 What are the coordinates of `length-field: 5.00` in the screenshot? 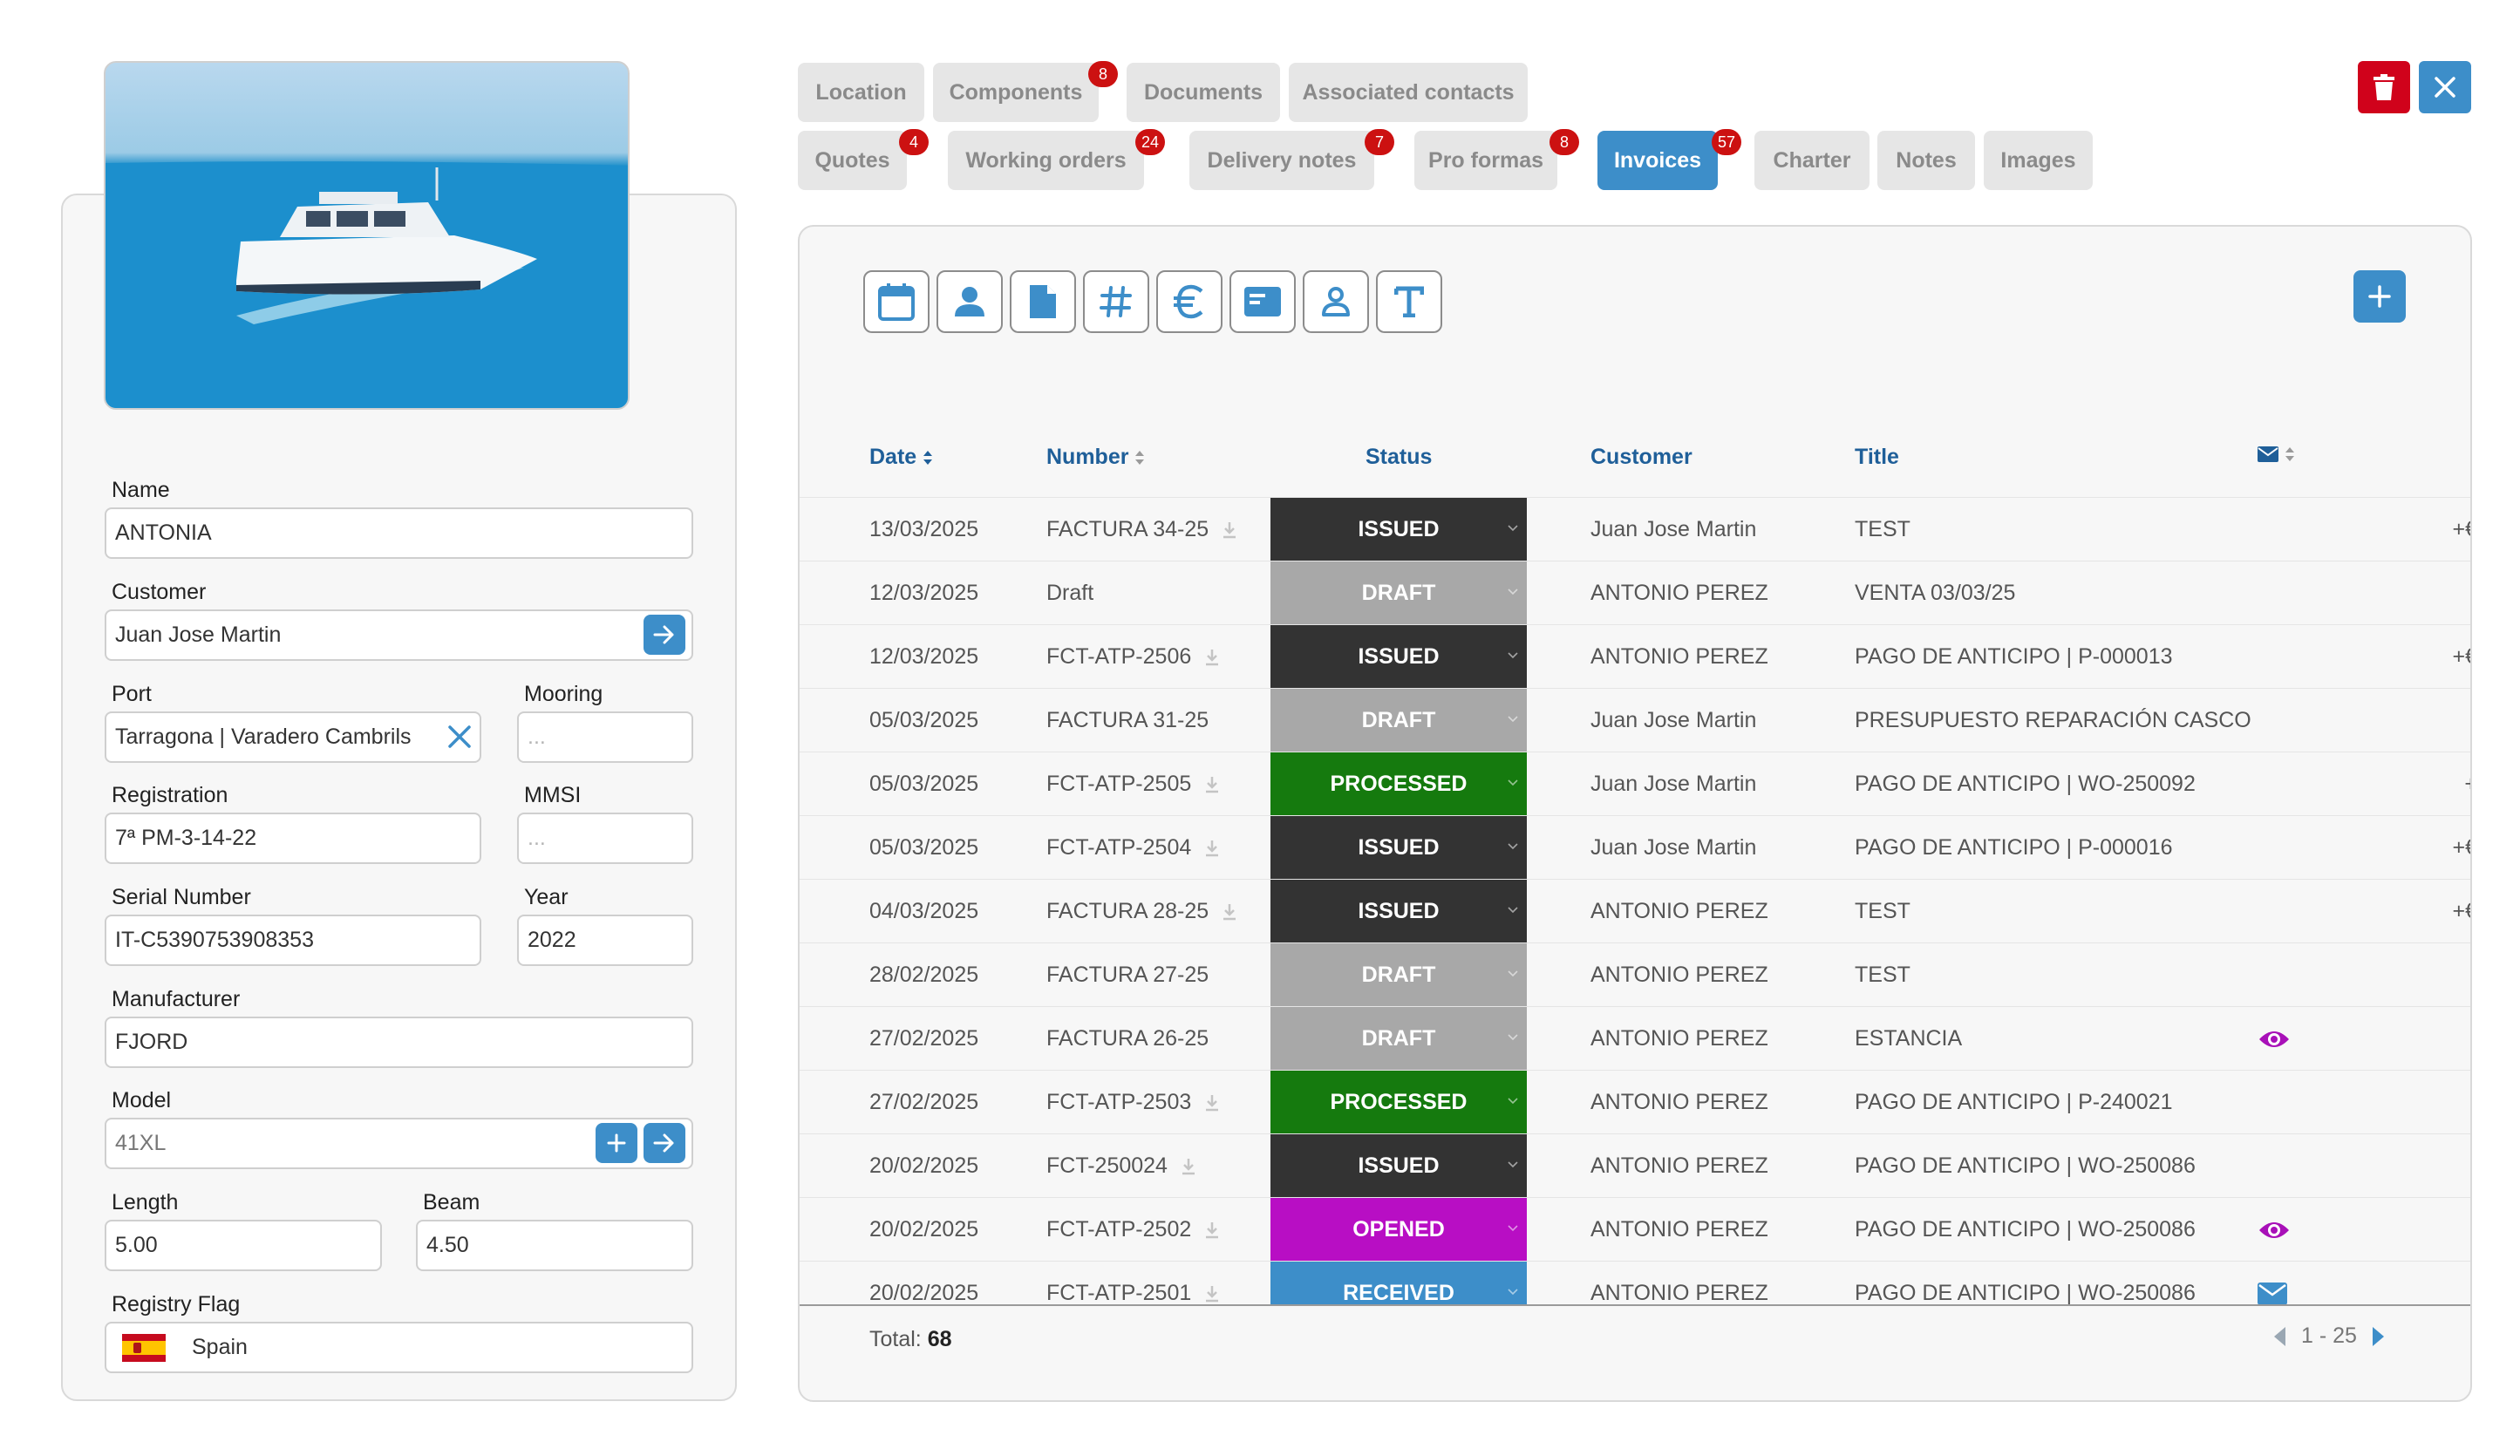 It's located at (243, 1245).